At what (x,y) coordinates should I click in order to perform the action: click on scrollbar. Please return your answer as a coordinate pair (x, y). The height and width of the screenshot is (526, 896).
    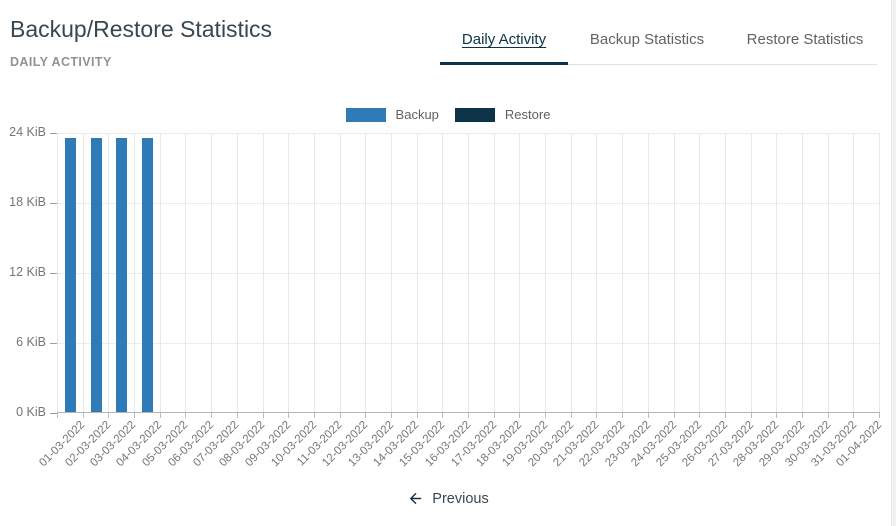
    Looking at the image, I should click on (893, 263).